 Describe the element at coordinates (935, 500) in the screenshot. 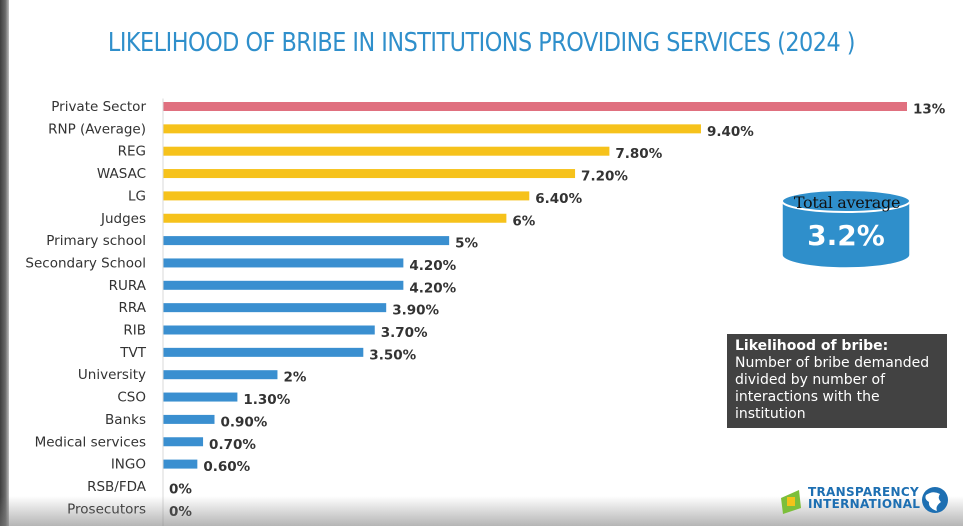

I see `globe-icon` at that location.